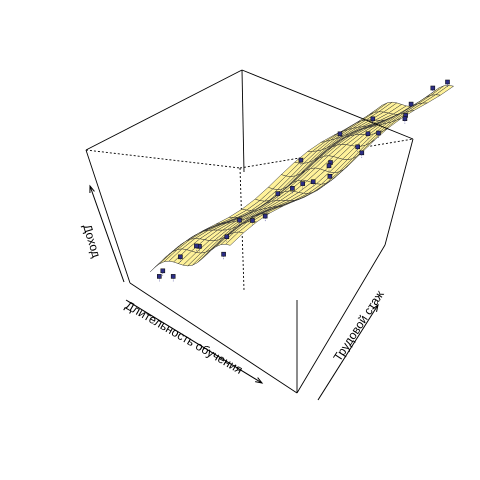 Image resolution: width=480 pixels, height=480 pixels. What do you see at coordinates (107, 234) in the screenshot?
I see `z-axis-arrow` at bounding box center [107, 234].